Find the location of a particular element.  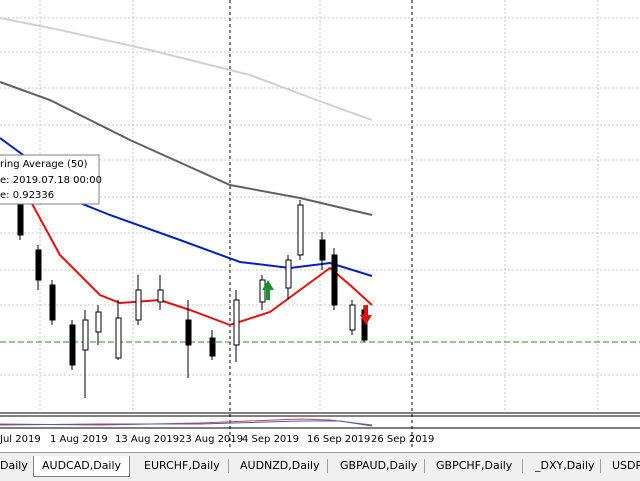

tooltip-line: e: 2019.07.18 00:00 is located at coordinates (51, 180).